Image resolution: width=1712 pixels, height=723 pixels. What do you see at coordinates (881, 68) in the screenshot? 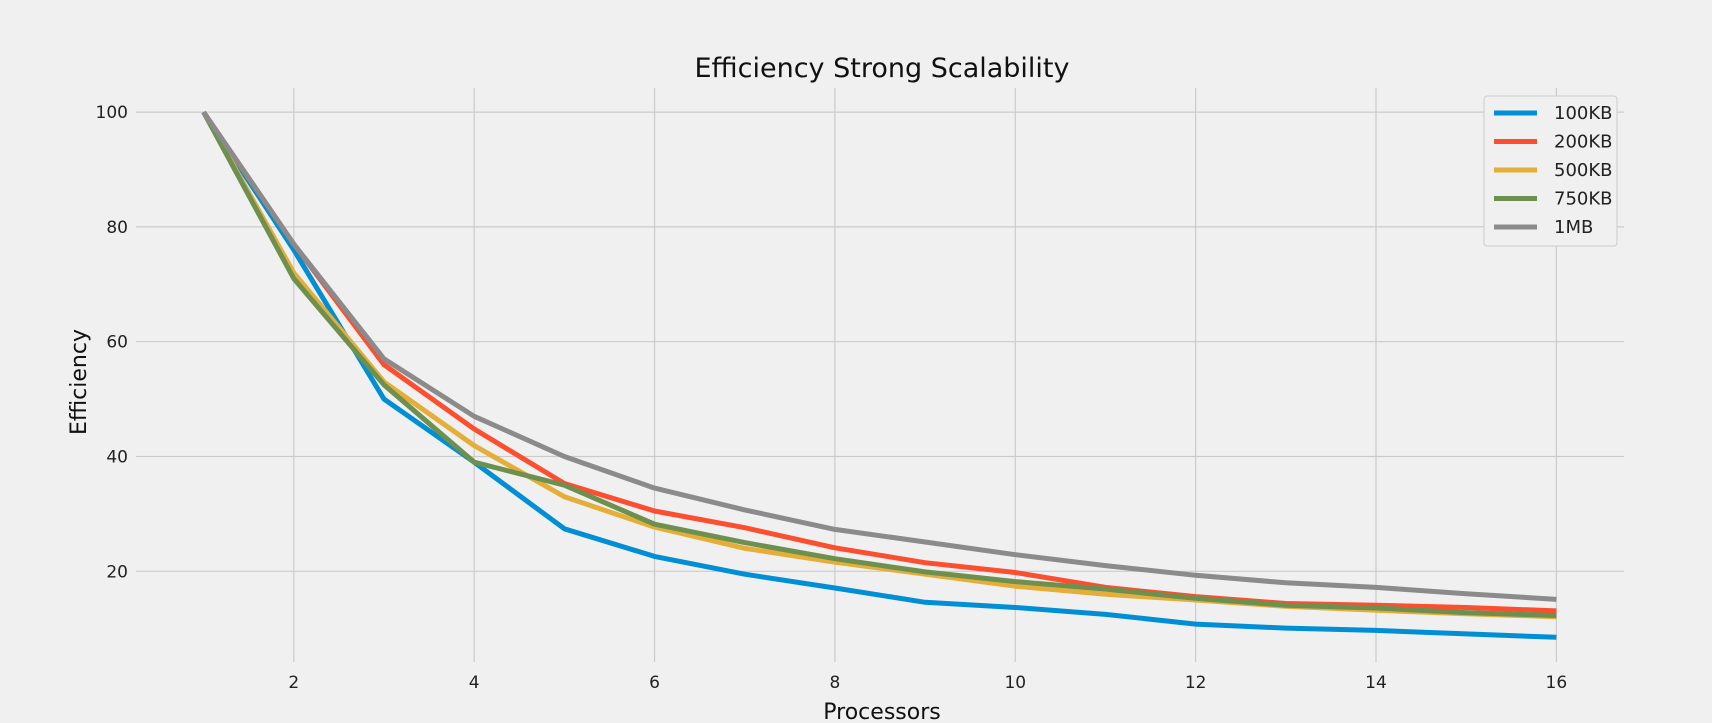
I see `chart-title: Efficiency Strong Scalability` at bounding box center [881, 68].